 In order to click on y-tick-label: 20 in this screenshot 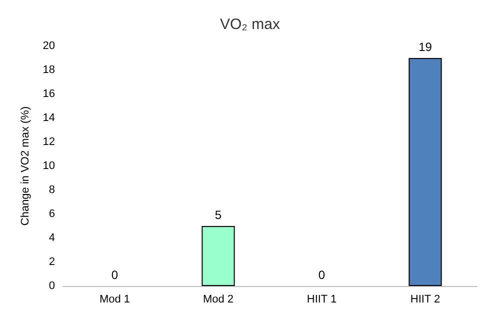, I will do `click(48, 46)`.